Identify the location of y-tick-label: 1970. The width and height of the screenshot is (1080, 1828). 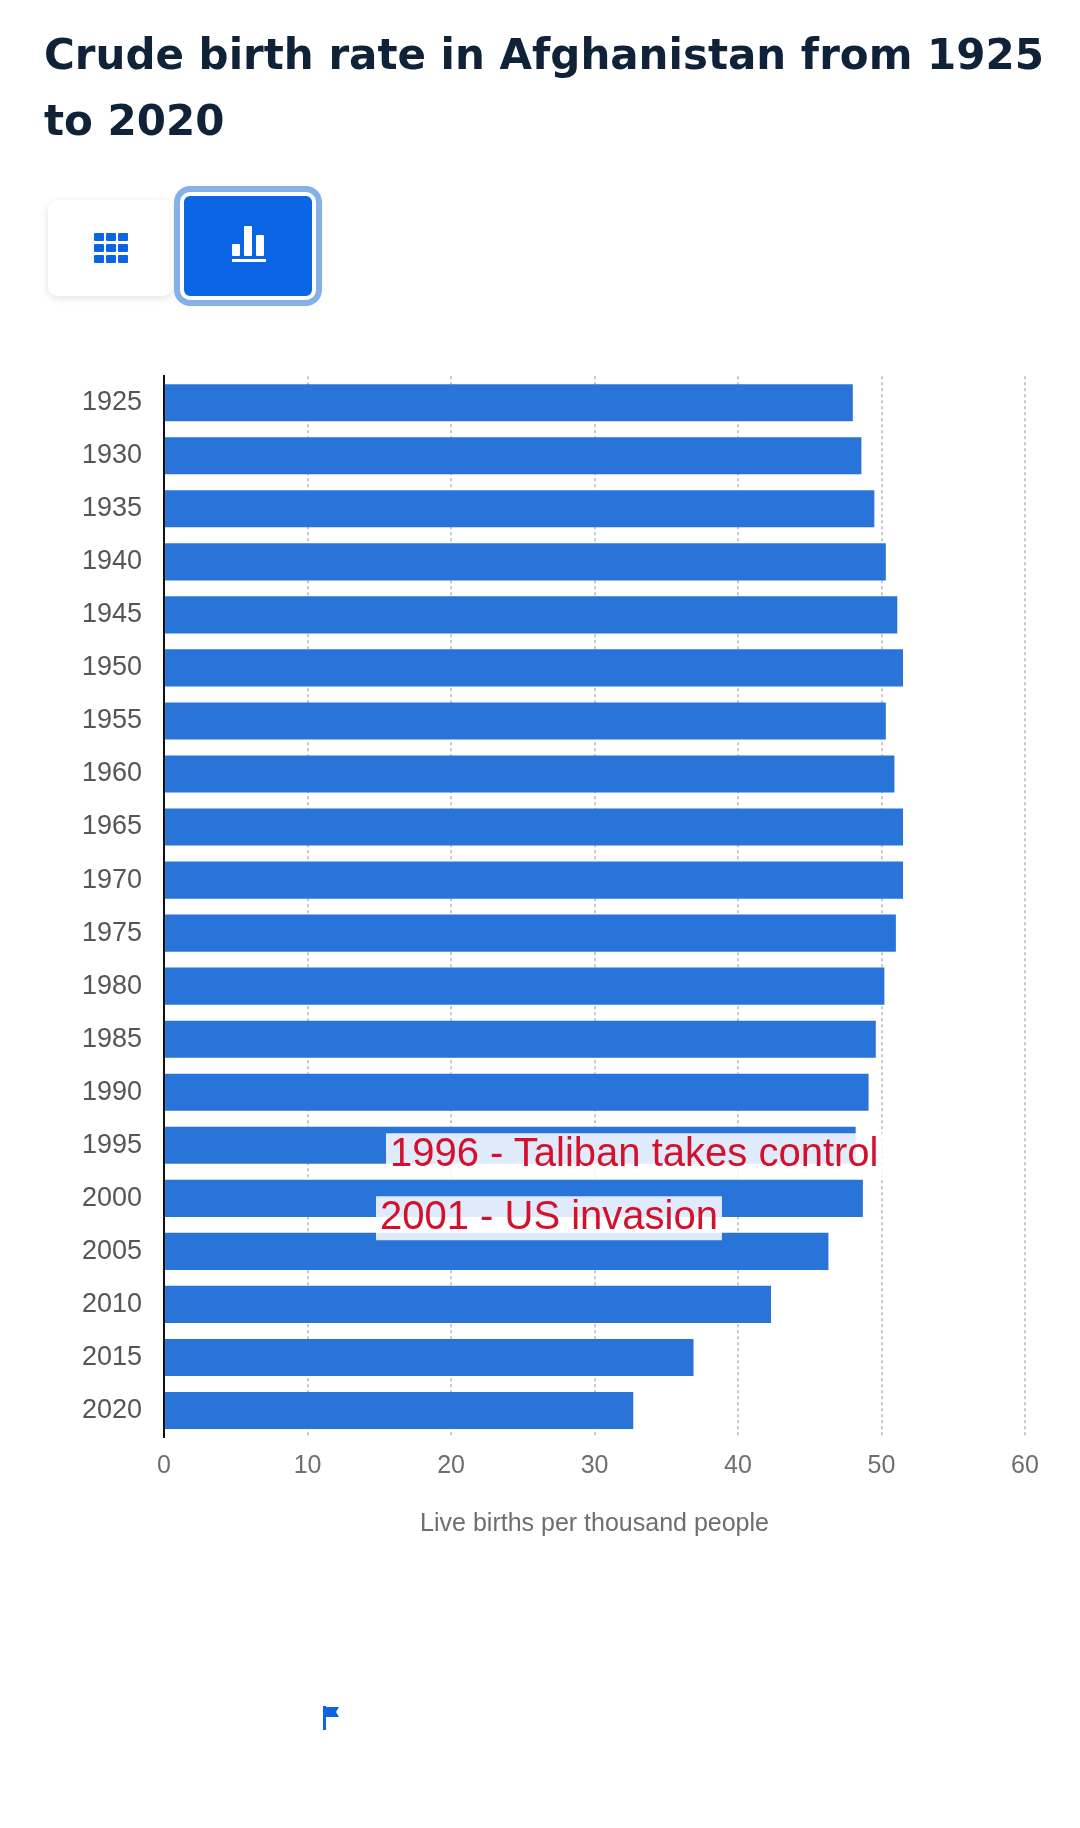
(112, 878).